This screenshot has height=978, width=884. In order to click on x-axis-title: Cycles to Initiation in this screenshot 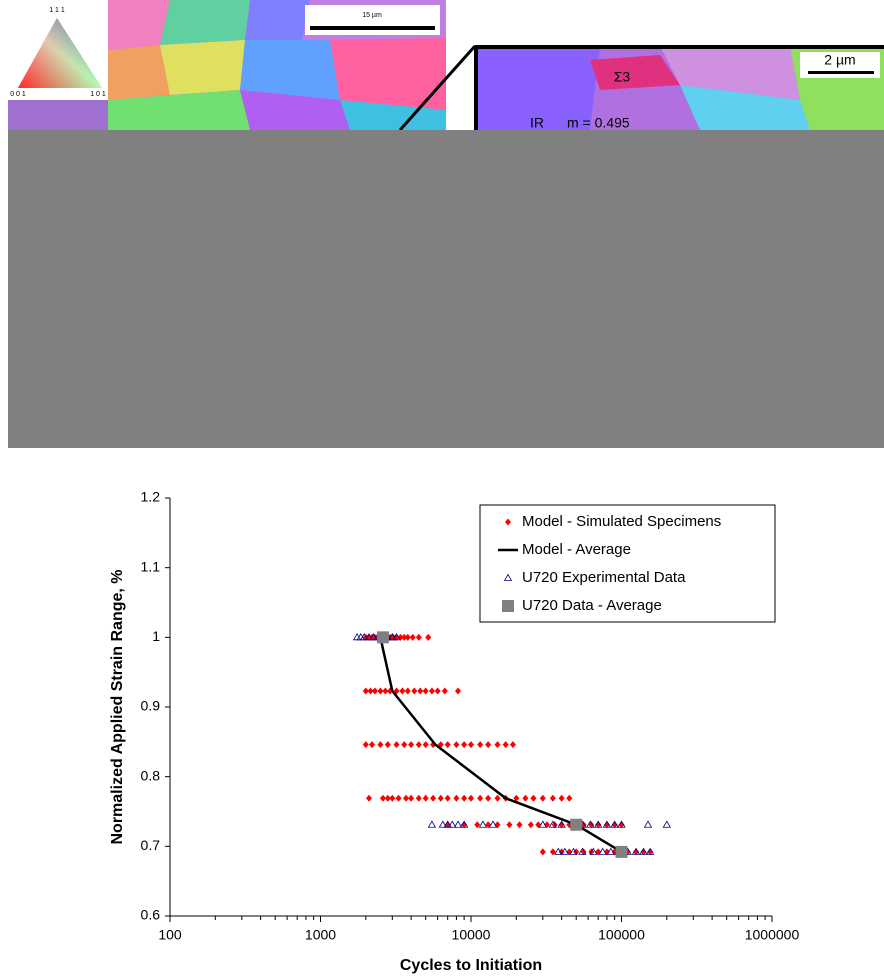, I will do `click(471, 965)`.